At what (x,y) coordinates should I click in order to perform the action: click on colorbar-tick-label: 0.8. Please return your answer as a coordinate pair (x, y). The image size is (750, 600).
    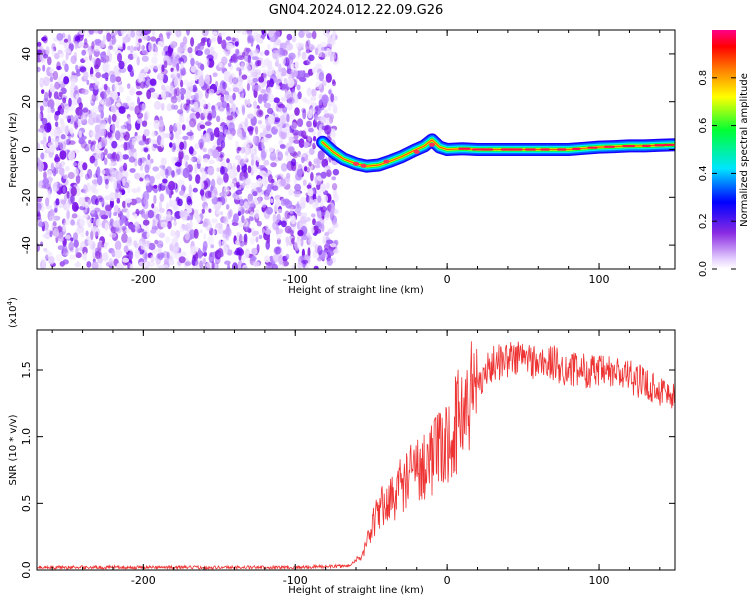
    Looking at the image, I should click on (703, 78).